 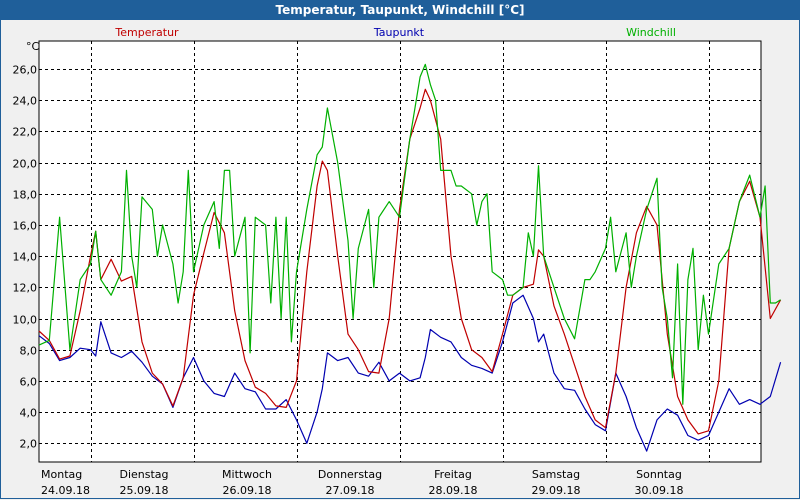 I want to click on y-tick-label: 4,0, so click(x=29, y=413).